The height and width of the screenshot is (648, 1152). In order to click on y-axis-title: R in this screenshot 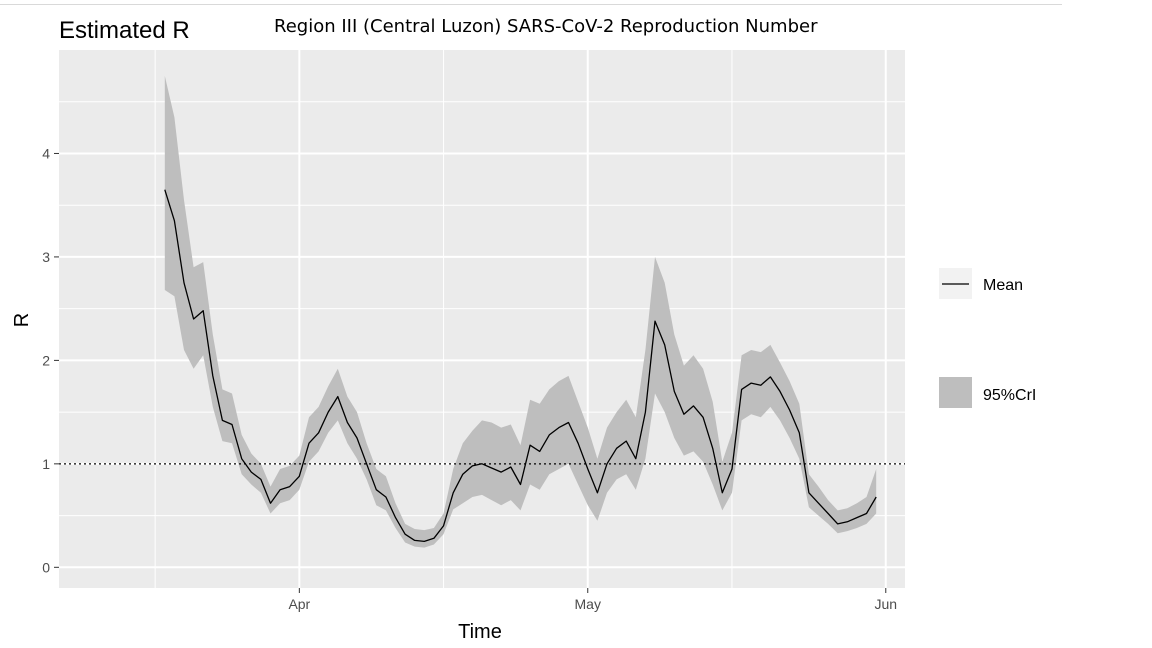, I will do `click(22, 320)`.